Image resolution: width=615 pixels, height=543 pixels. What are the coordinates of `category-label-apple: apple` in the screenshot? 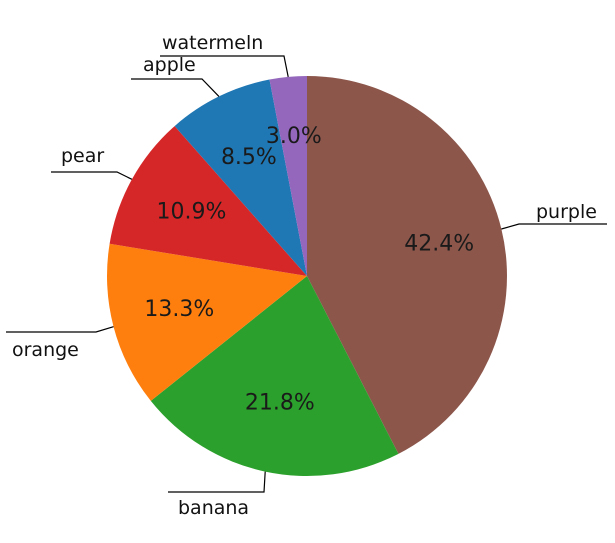 It's located at (169, 65).